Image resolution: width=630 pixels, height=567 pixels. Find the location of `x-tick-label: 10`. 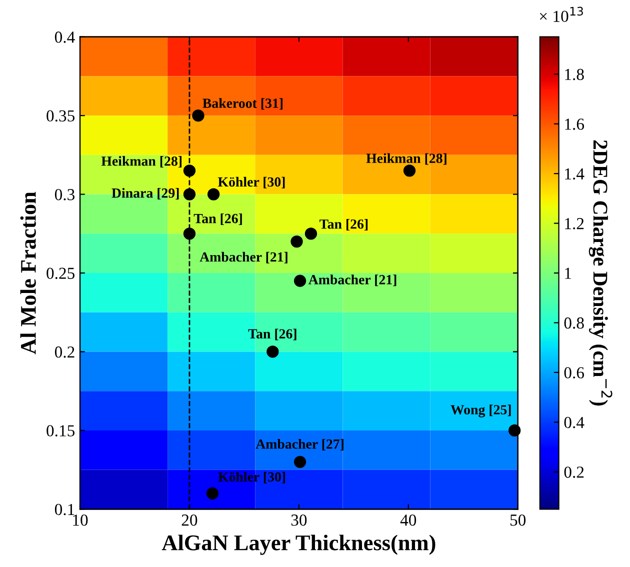

x-tick-label: 10 is located at coordinates (80, 520).